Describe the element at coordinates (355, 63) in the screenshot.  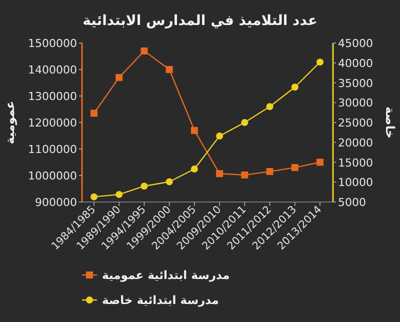
I see `y2-tick-label: 40000` at that location.